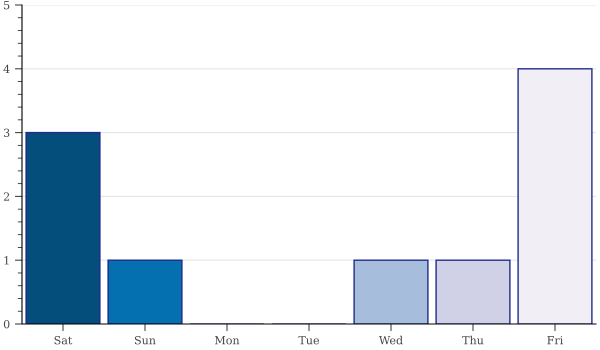 This screenshot has height=350, width=600. Describe the element at coordinates (145, 340) in the screenshot. I see `x-tick-label: Sun` at that location.